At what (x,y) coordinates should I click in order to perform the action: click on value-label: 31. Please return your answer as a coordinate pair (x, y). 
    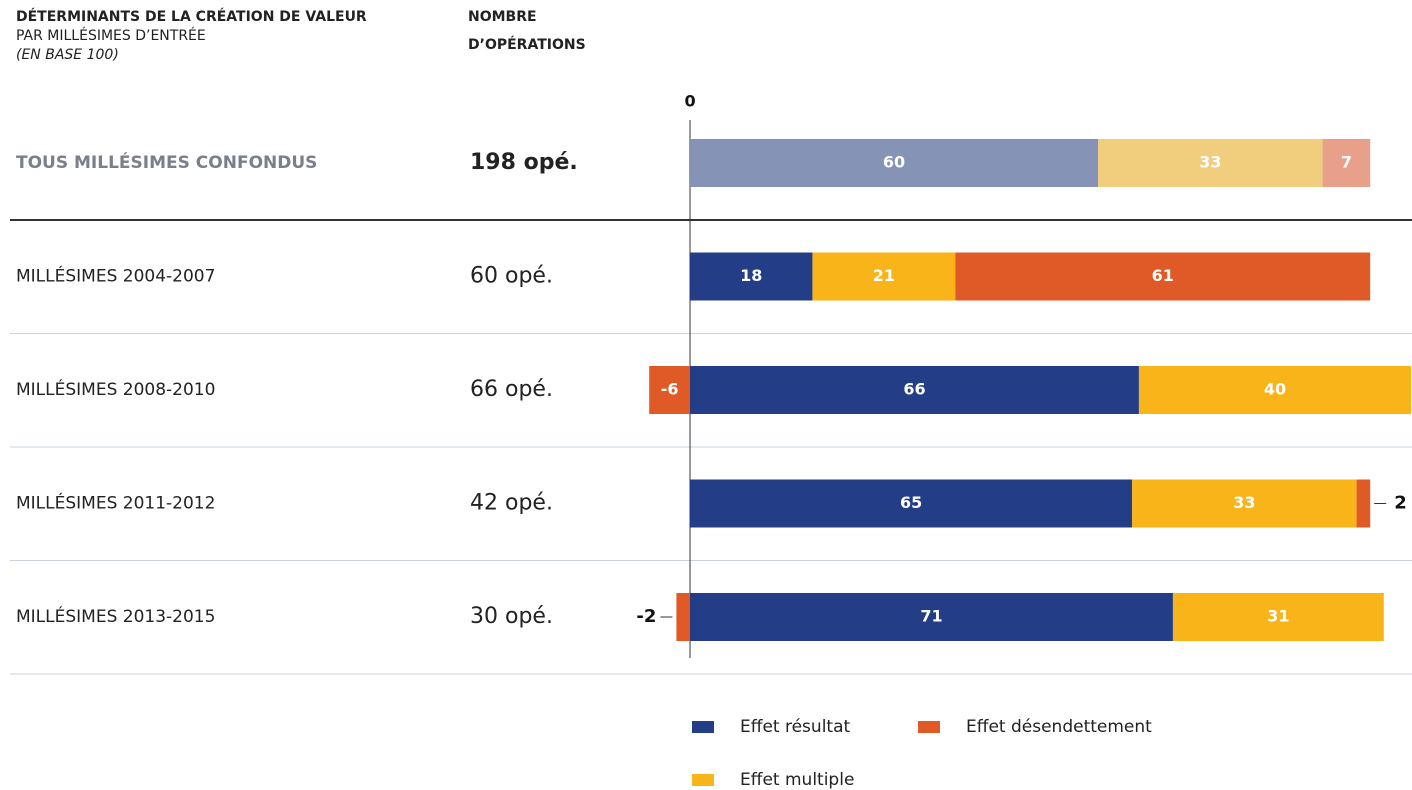
    Looking at the image, I should click on (1278, 616).